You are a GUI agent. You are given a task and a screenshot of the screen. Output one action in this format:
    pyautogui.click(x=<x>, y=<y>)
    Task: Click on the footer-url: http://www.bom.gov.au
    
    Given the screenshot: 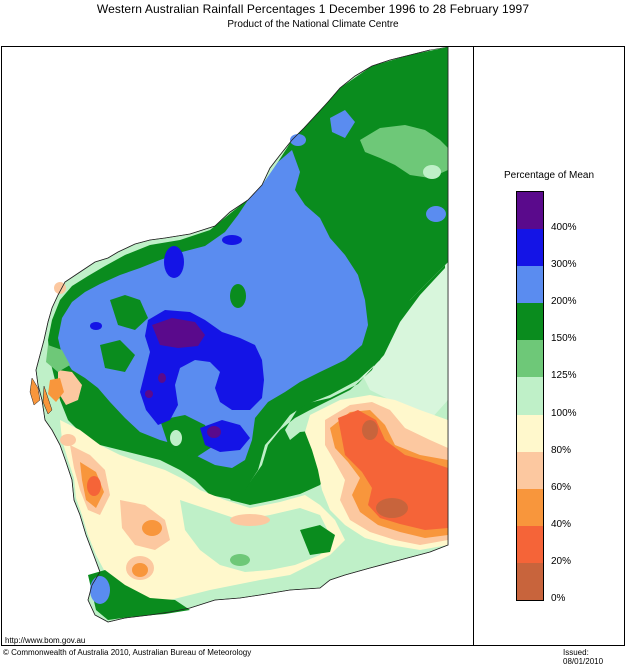 What is the action you would take?
    pyautogui.click(x=45, y=640)
    